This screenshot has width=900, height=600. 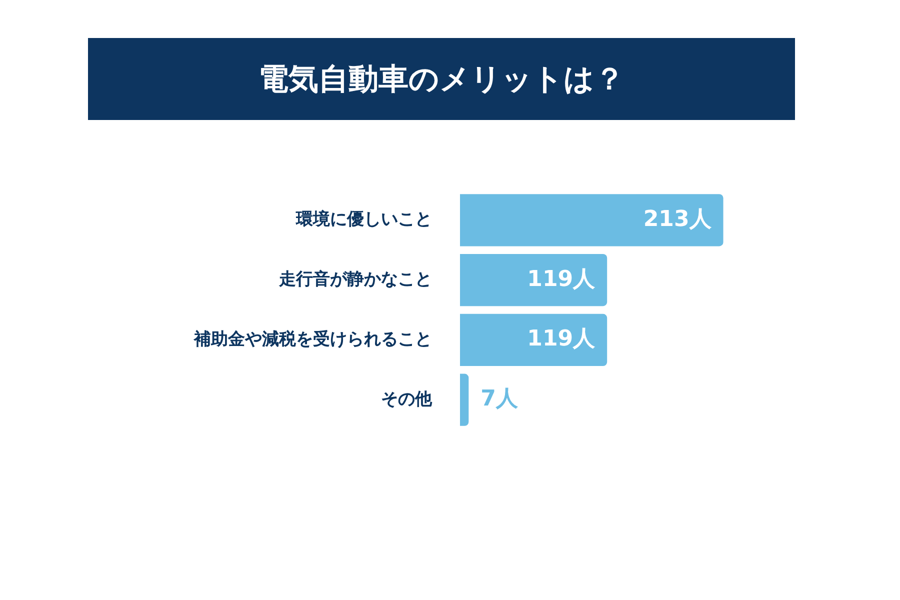 I want to click on chart-title: 電気自動車のメリットは？, so click(x=441, y=79).